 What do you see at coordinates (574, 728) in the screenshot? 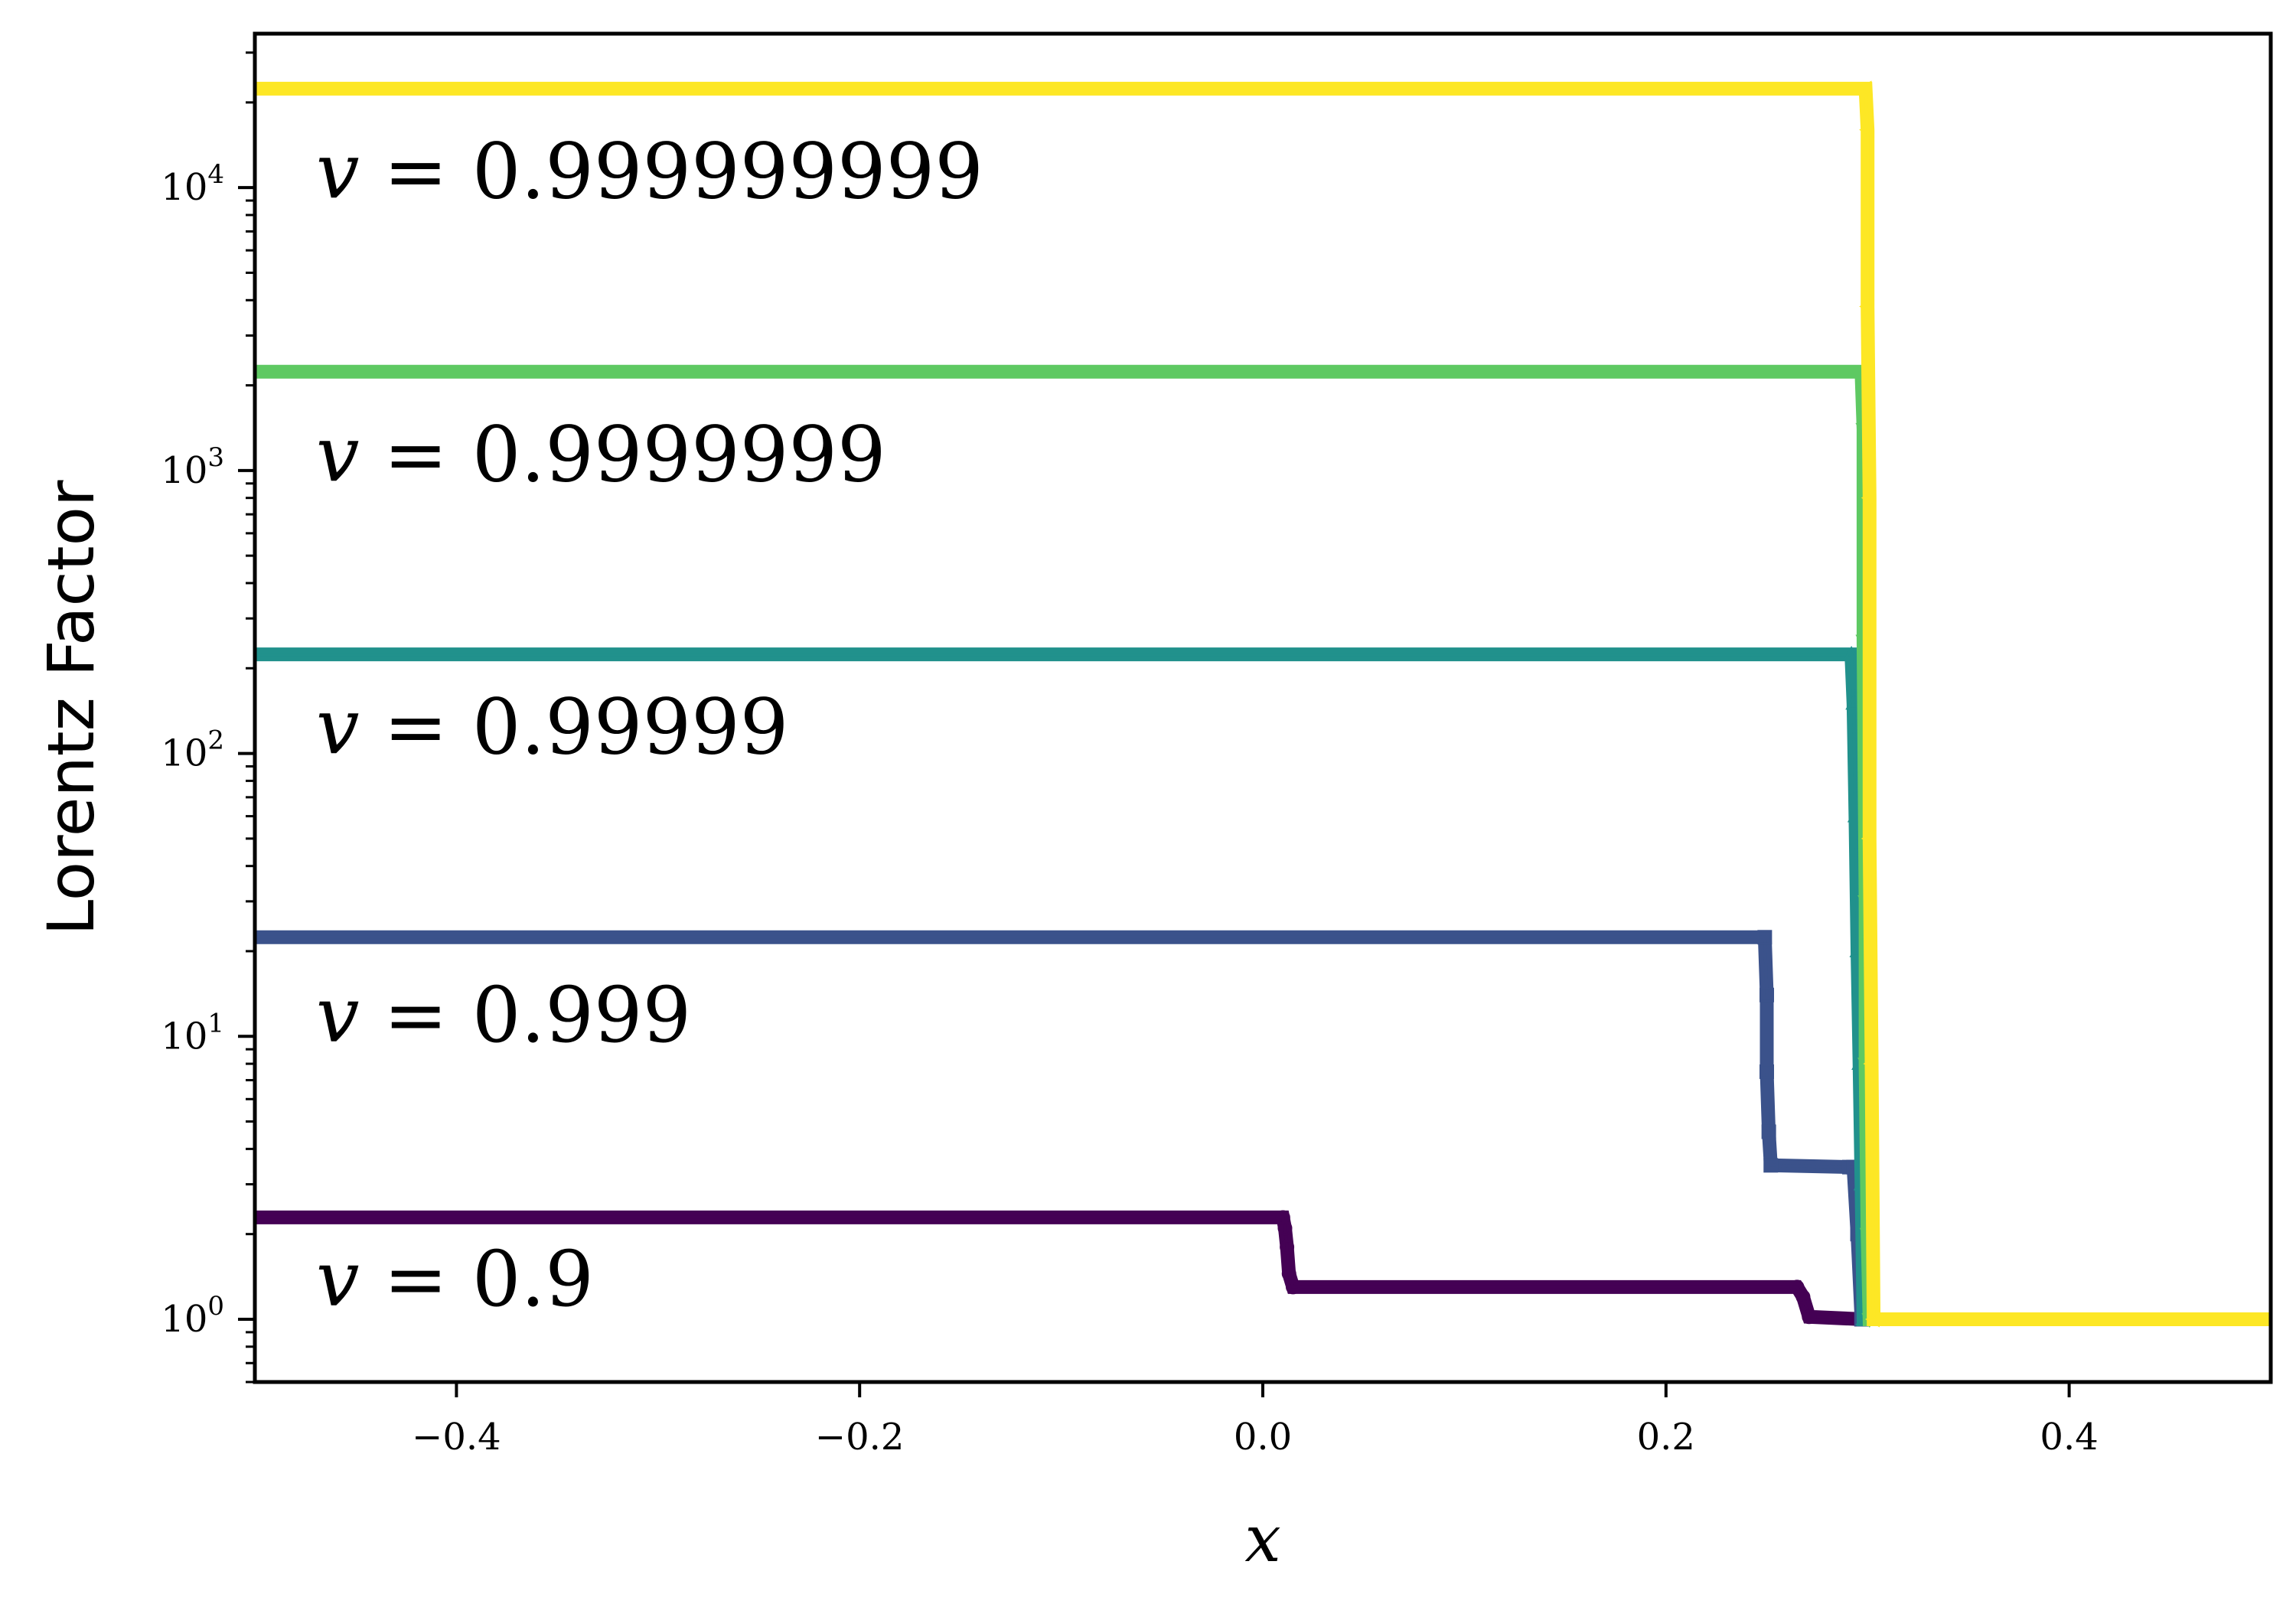
I see `series-label-value: = 0.99999` at bounding box center [574, 728].